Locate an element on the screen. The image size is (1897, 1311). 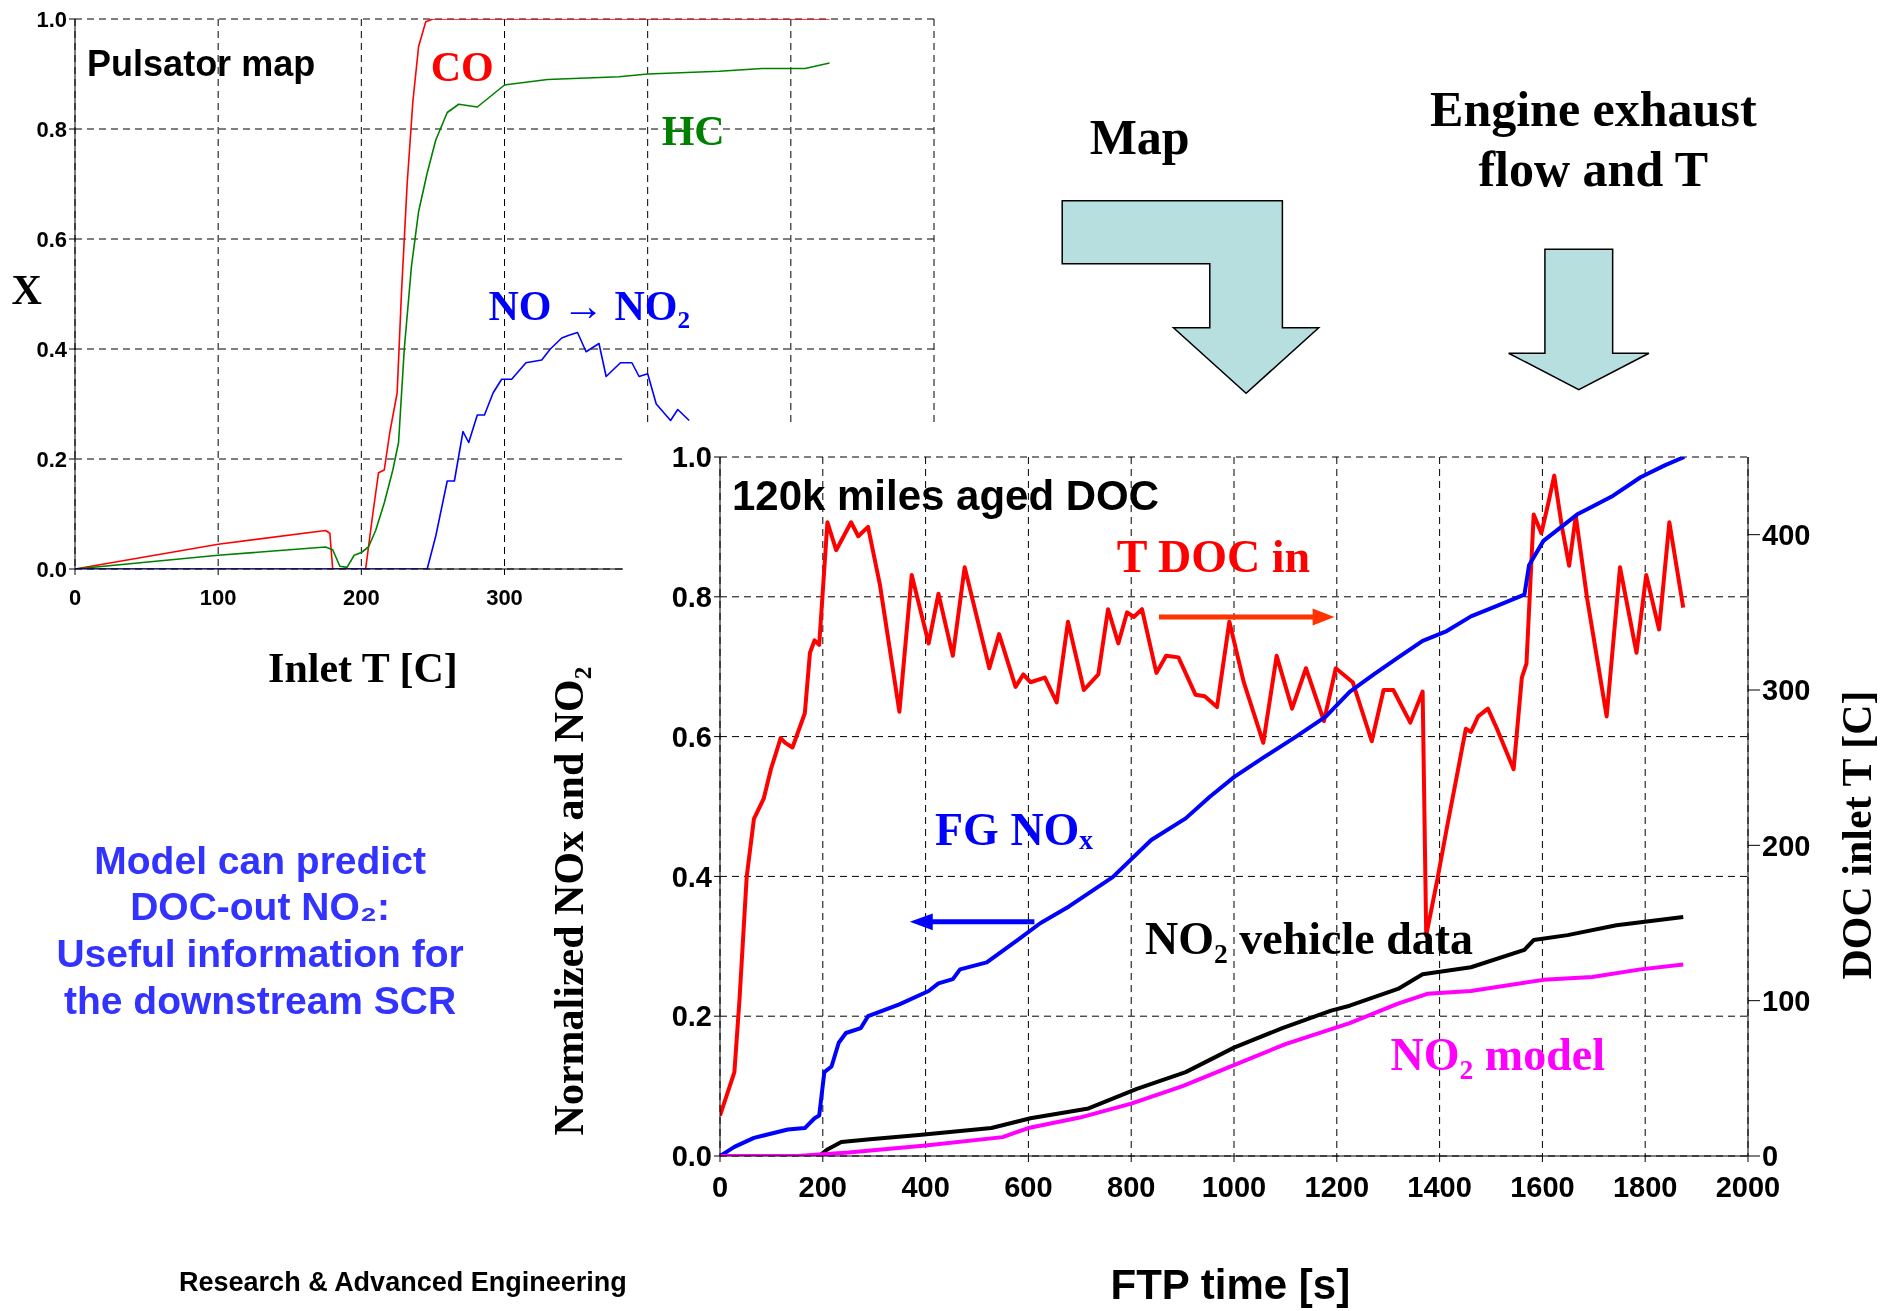
y-axis-title: X is located at coordinates (26, 291).